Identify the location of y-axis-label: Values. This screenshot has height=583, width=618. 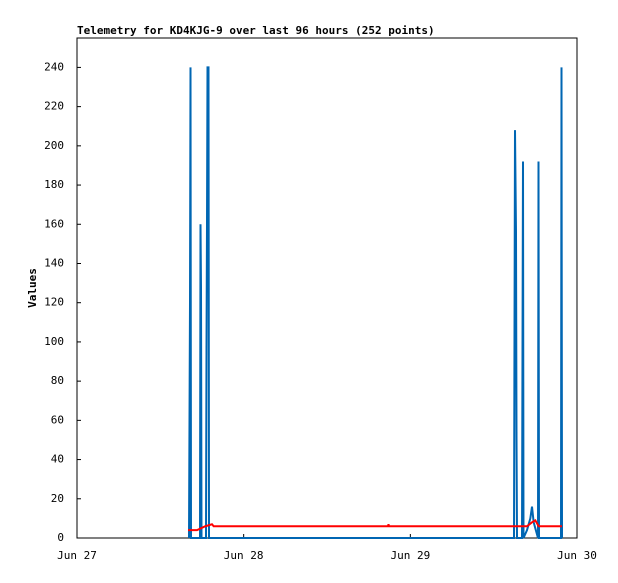
(32, 288).